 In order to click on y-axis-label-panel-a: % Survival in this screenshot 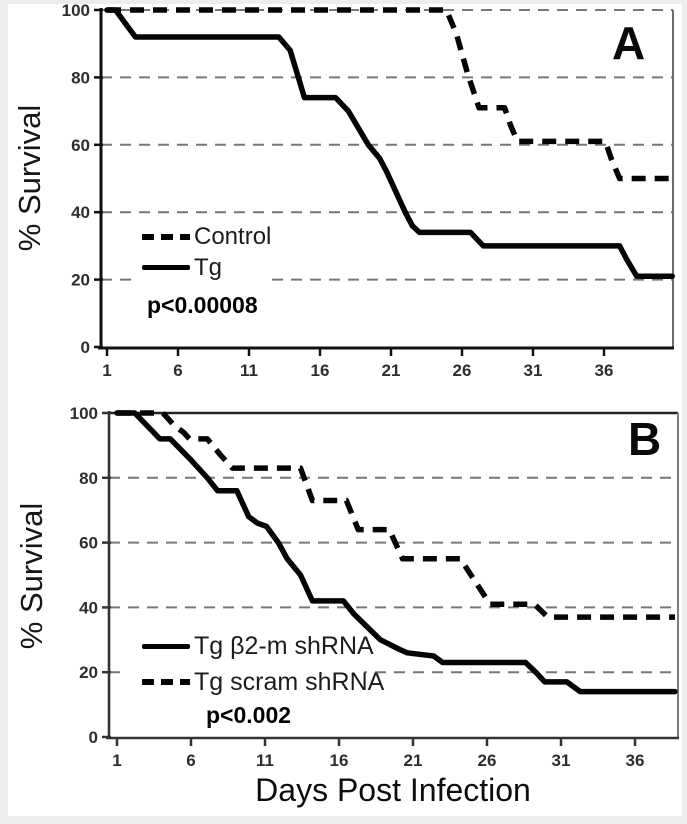, I will do `click(29, 178)`.